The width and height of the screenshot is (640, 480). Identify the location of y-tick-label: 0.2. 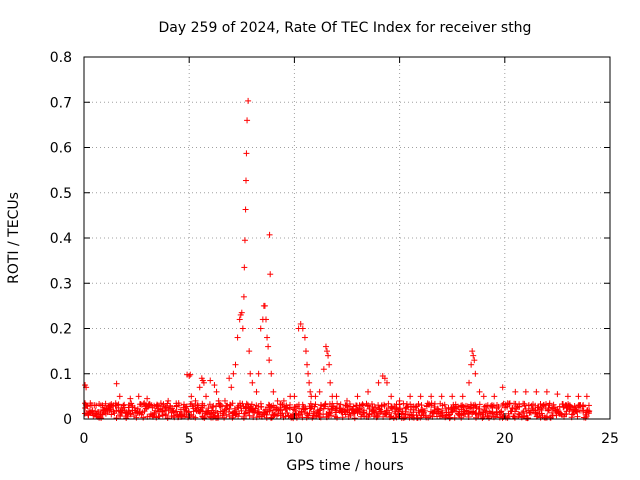
(61, 330).